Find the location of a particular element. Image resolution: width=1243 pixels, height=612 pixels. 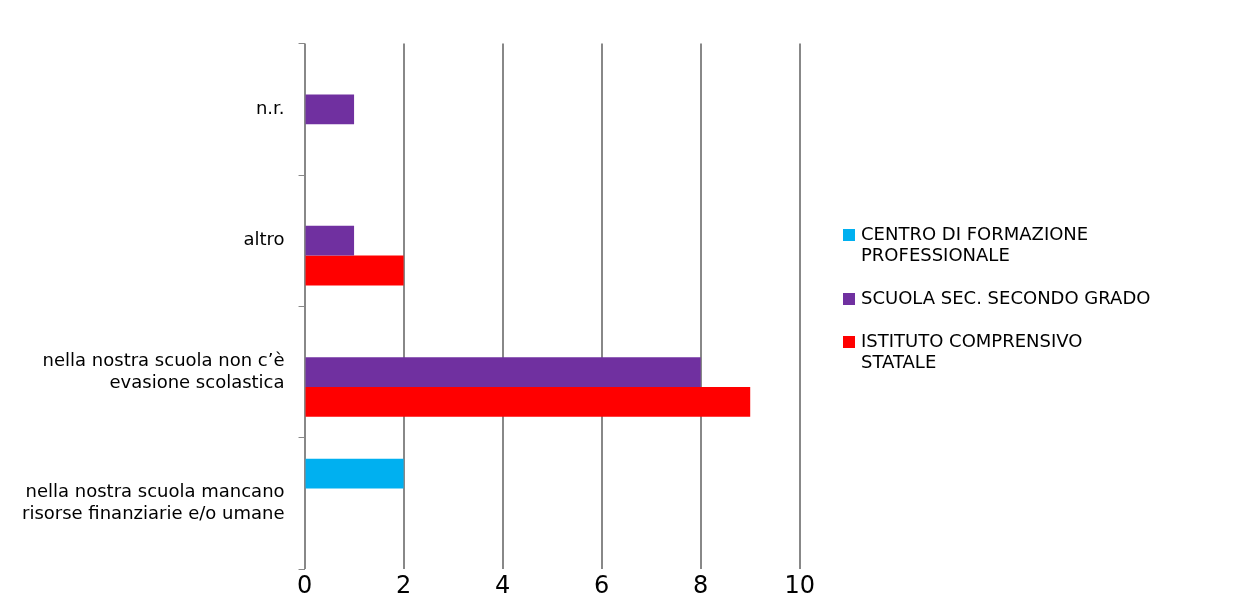

x-tick-label: 6 is located at coordinates (602, 584).